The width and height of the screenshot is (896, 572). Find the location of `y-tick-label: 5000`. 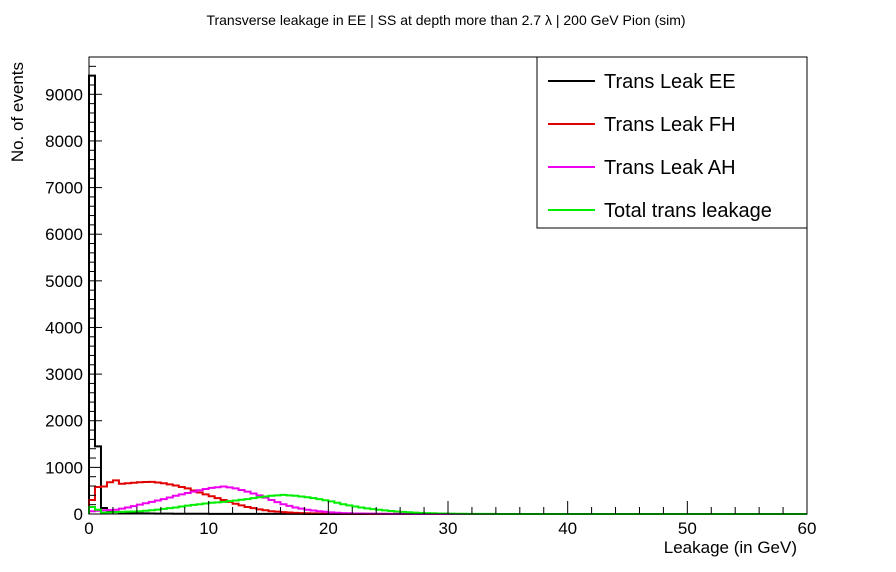

y-tick-label: 5000 is located at coordinates (64, 281).